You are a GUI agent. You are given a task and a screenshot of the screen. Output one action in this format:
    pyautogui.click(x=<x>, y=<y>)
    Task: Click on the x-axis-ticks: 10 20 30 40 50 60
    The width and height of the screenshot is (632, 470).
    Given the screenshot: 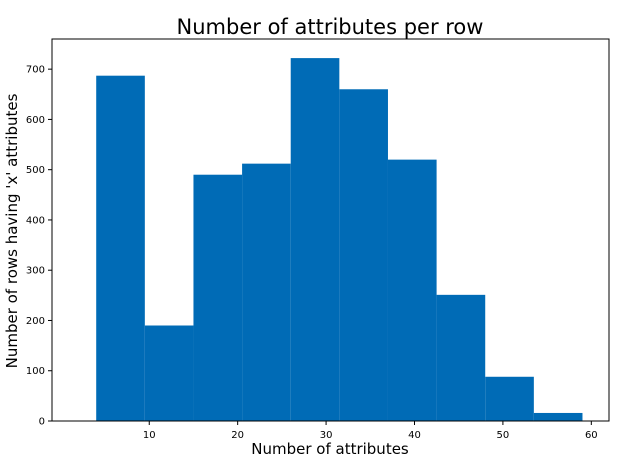 What is the action you would take?
    pyautogui.click(x=370, y=431)
    